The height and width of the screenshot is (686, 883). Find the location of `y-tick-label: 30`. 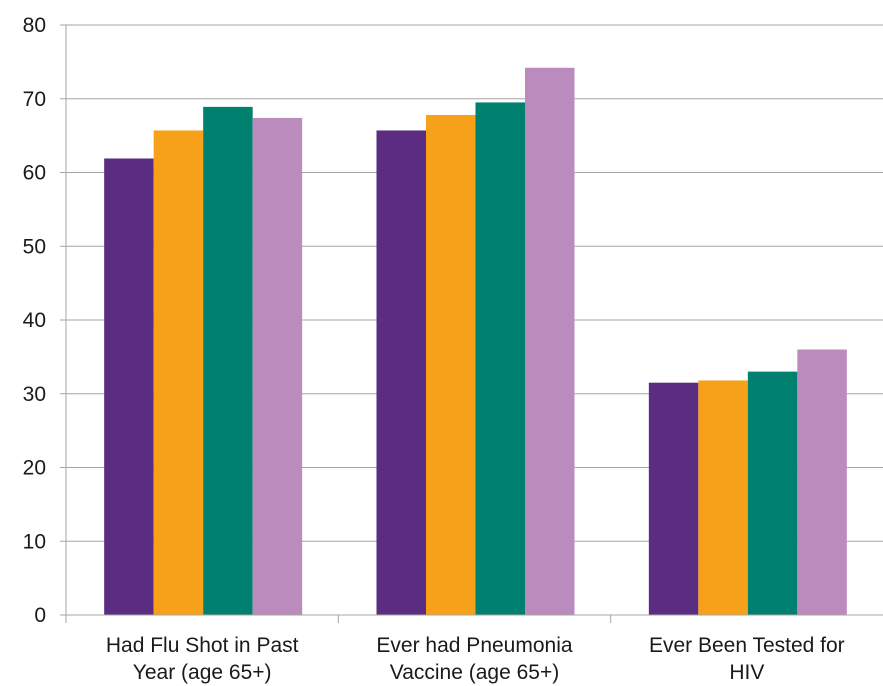

y-tick-label: 30 is located at coordinates (34, 394).